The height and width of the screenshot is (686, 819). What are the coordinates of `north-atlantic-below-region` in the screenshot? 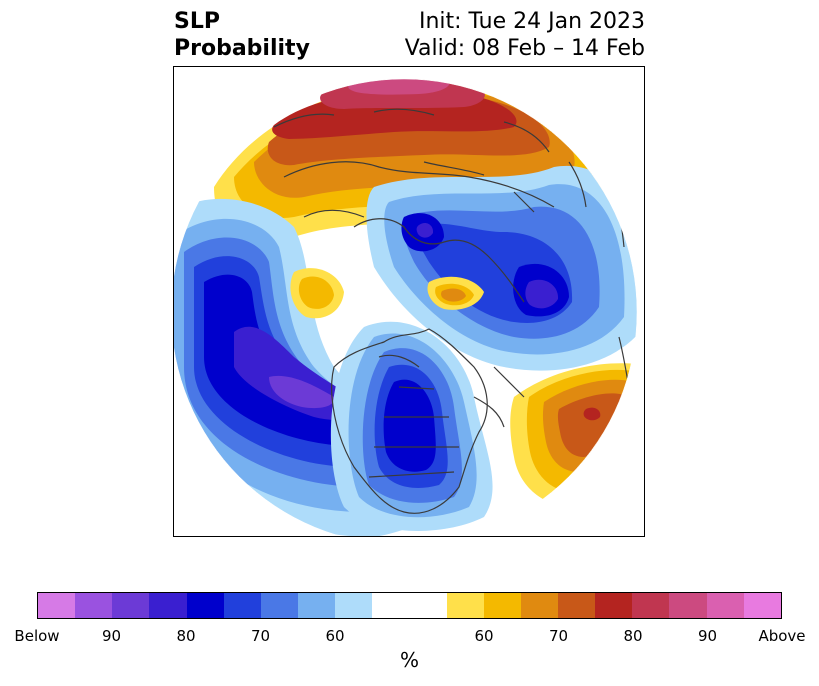 It's located at (501, 268).